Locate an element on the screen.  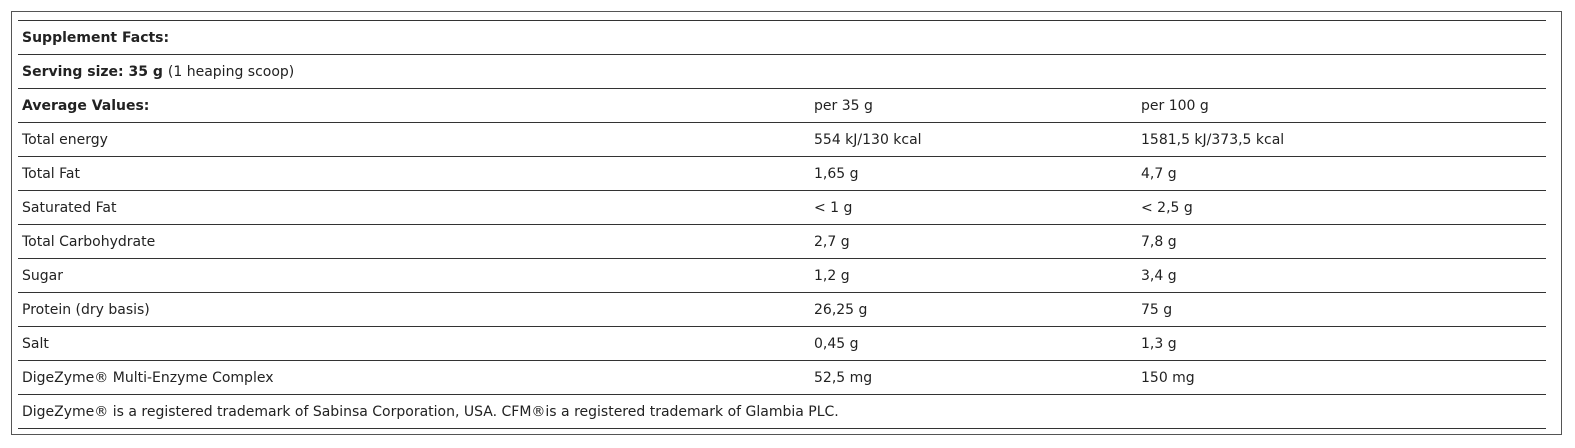
nutrient-row-cell: DigeZyme® Multi-Enzyme Complex is located at coordinates (414, 377).